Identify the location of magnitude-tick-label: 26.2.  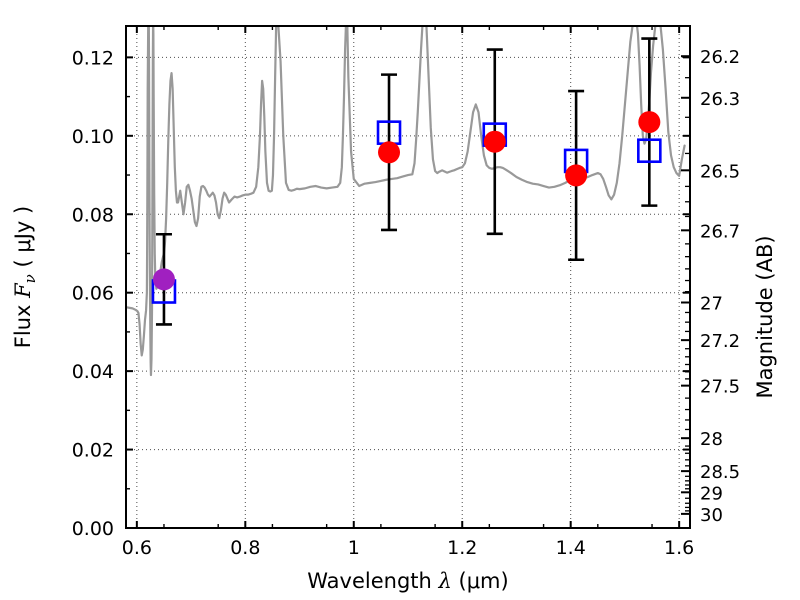
(720, 57).